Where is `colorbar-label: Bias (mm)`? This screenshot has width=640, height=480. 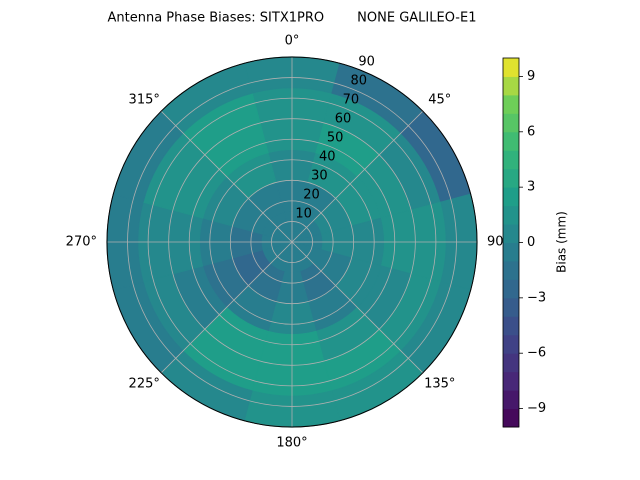 colorbar-label: Bias (mm) is located at coordinates (562, 242).